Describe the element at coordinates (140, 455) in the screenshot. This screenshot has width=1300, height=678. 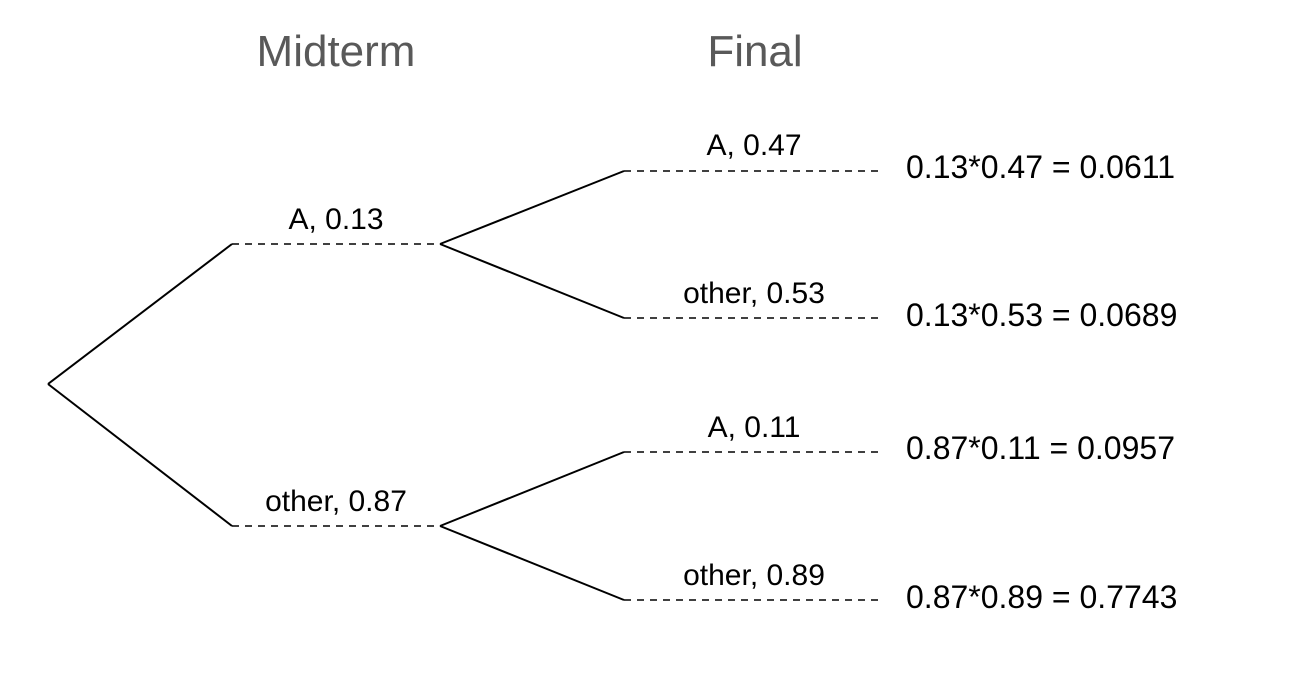
I see `branch-line-root-to-midterm-other` at that location.